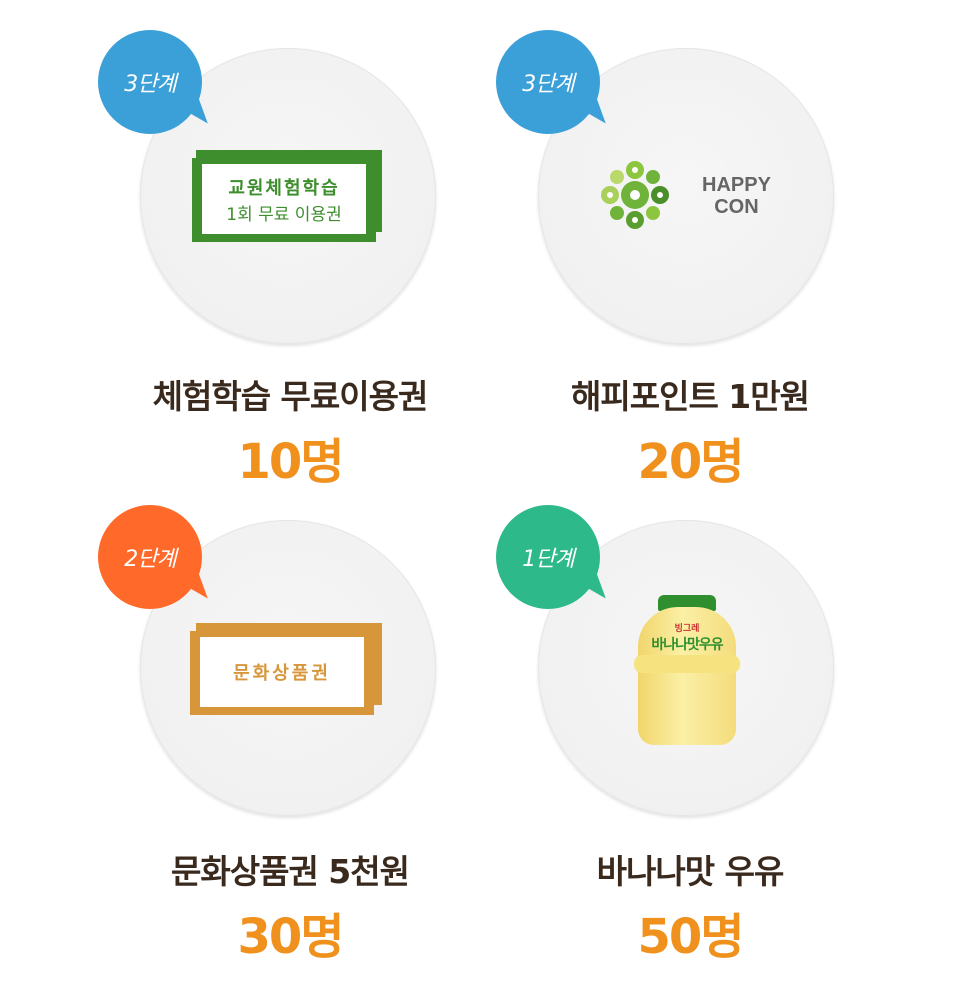 The height and width of the screenshot is (1006, 970). What do you see at coordinates (687, 670) in the screenshot?
I see `banana-milk-bottle: 빙그레 바나나맛우유` at bounding box center [687, 670].